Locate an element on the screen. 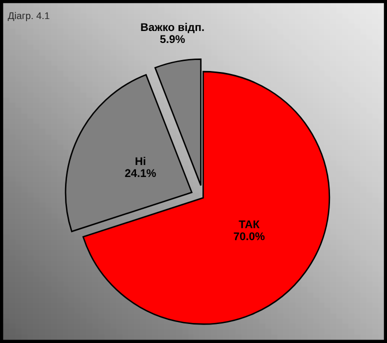  data-label: 5.9% is located at coordinates (172, 39).